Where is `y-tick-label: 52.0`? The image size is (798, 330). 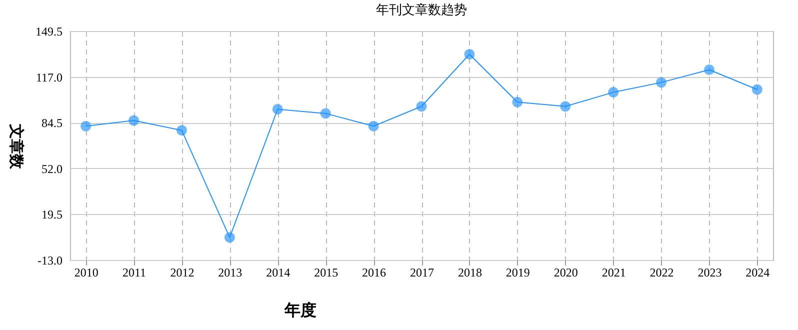
y-tick-label: 52.0 is located at coordinates (52, 169).